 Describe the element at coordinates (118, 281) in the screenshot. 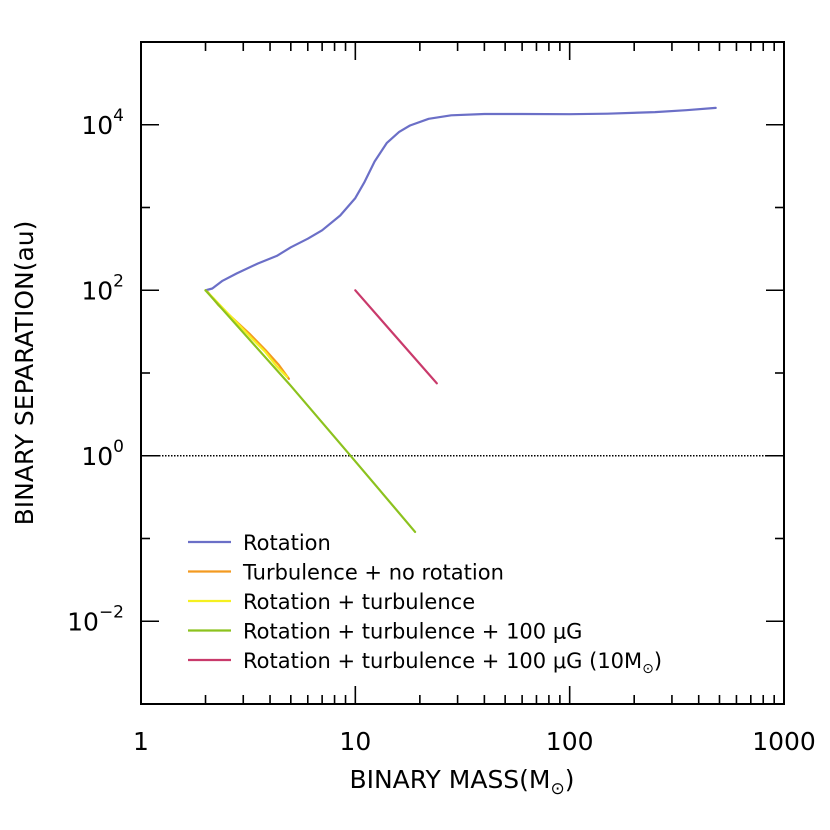

I see `y-tick-exponent: 2` at that location.